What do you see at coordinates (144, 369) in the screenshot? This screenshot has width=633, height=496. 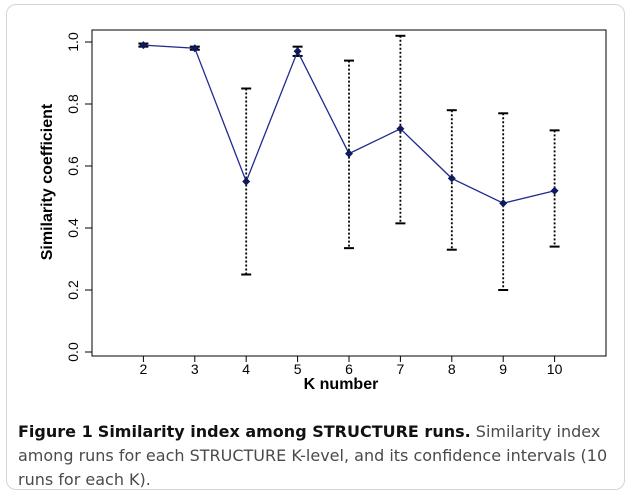 I see `x-tick-label: 2` at bounding box center [144, 369].